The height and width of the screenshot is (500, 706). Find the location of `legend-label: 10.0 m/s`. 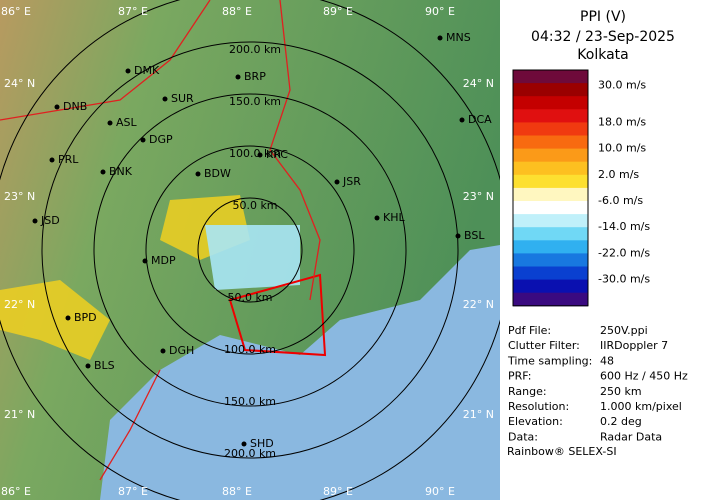

legend-label: 10.0 m/s is located at coordinates (622, 148).